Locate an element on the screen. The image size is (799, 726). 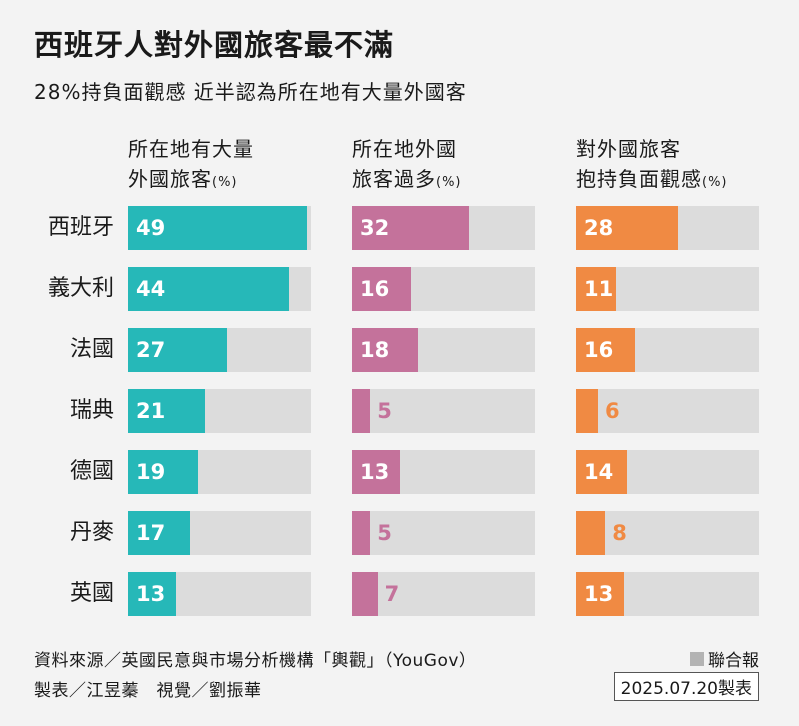
bar-track: 17 is located at coordinates (219, 533).